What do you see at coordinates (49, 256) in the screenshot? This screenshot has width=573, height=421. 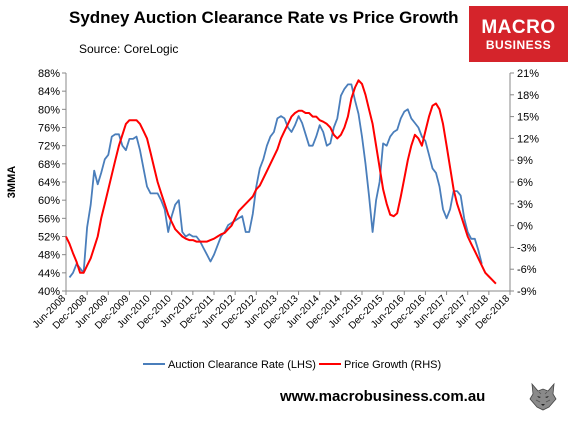 I see `y-left-tick-label: 48%` at bounding box center [49, 256].